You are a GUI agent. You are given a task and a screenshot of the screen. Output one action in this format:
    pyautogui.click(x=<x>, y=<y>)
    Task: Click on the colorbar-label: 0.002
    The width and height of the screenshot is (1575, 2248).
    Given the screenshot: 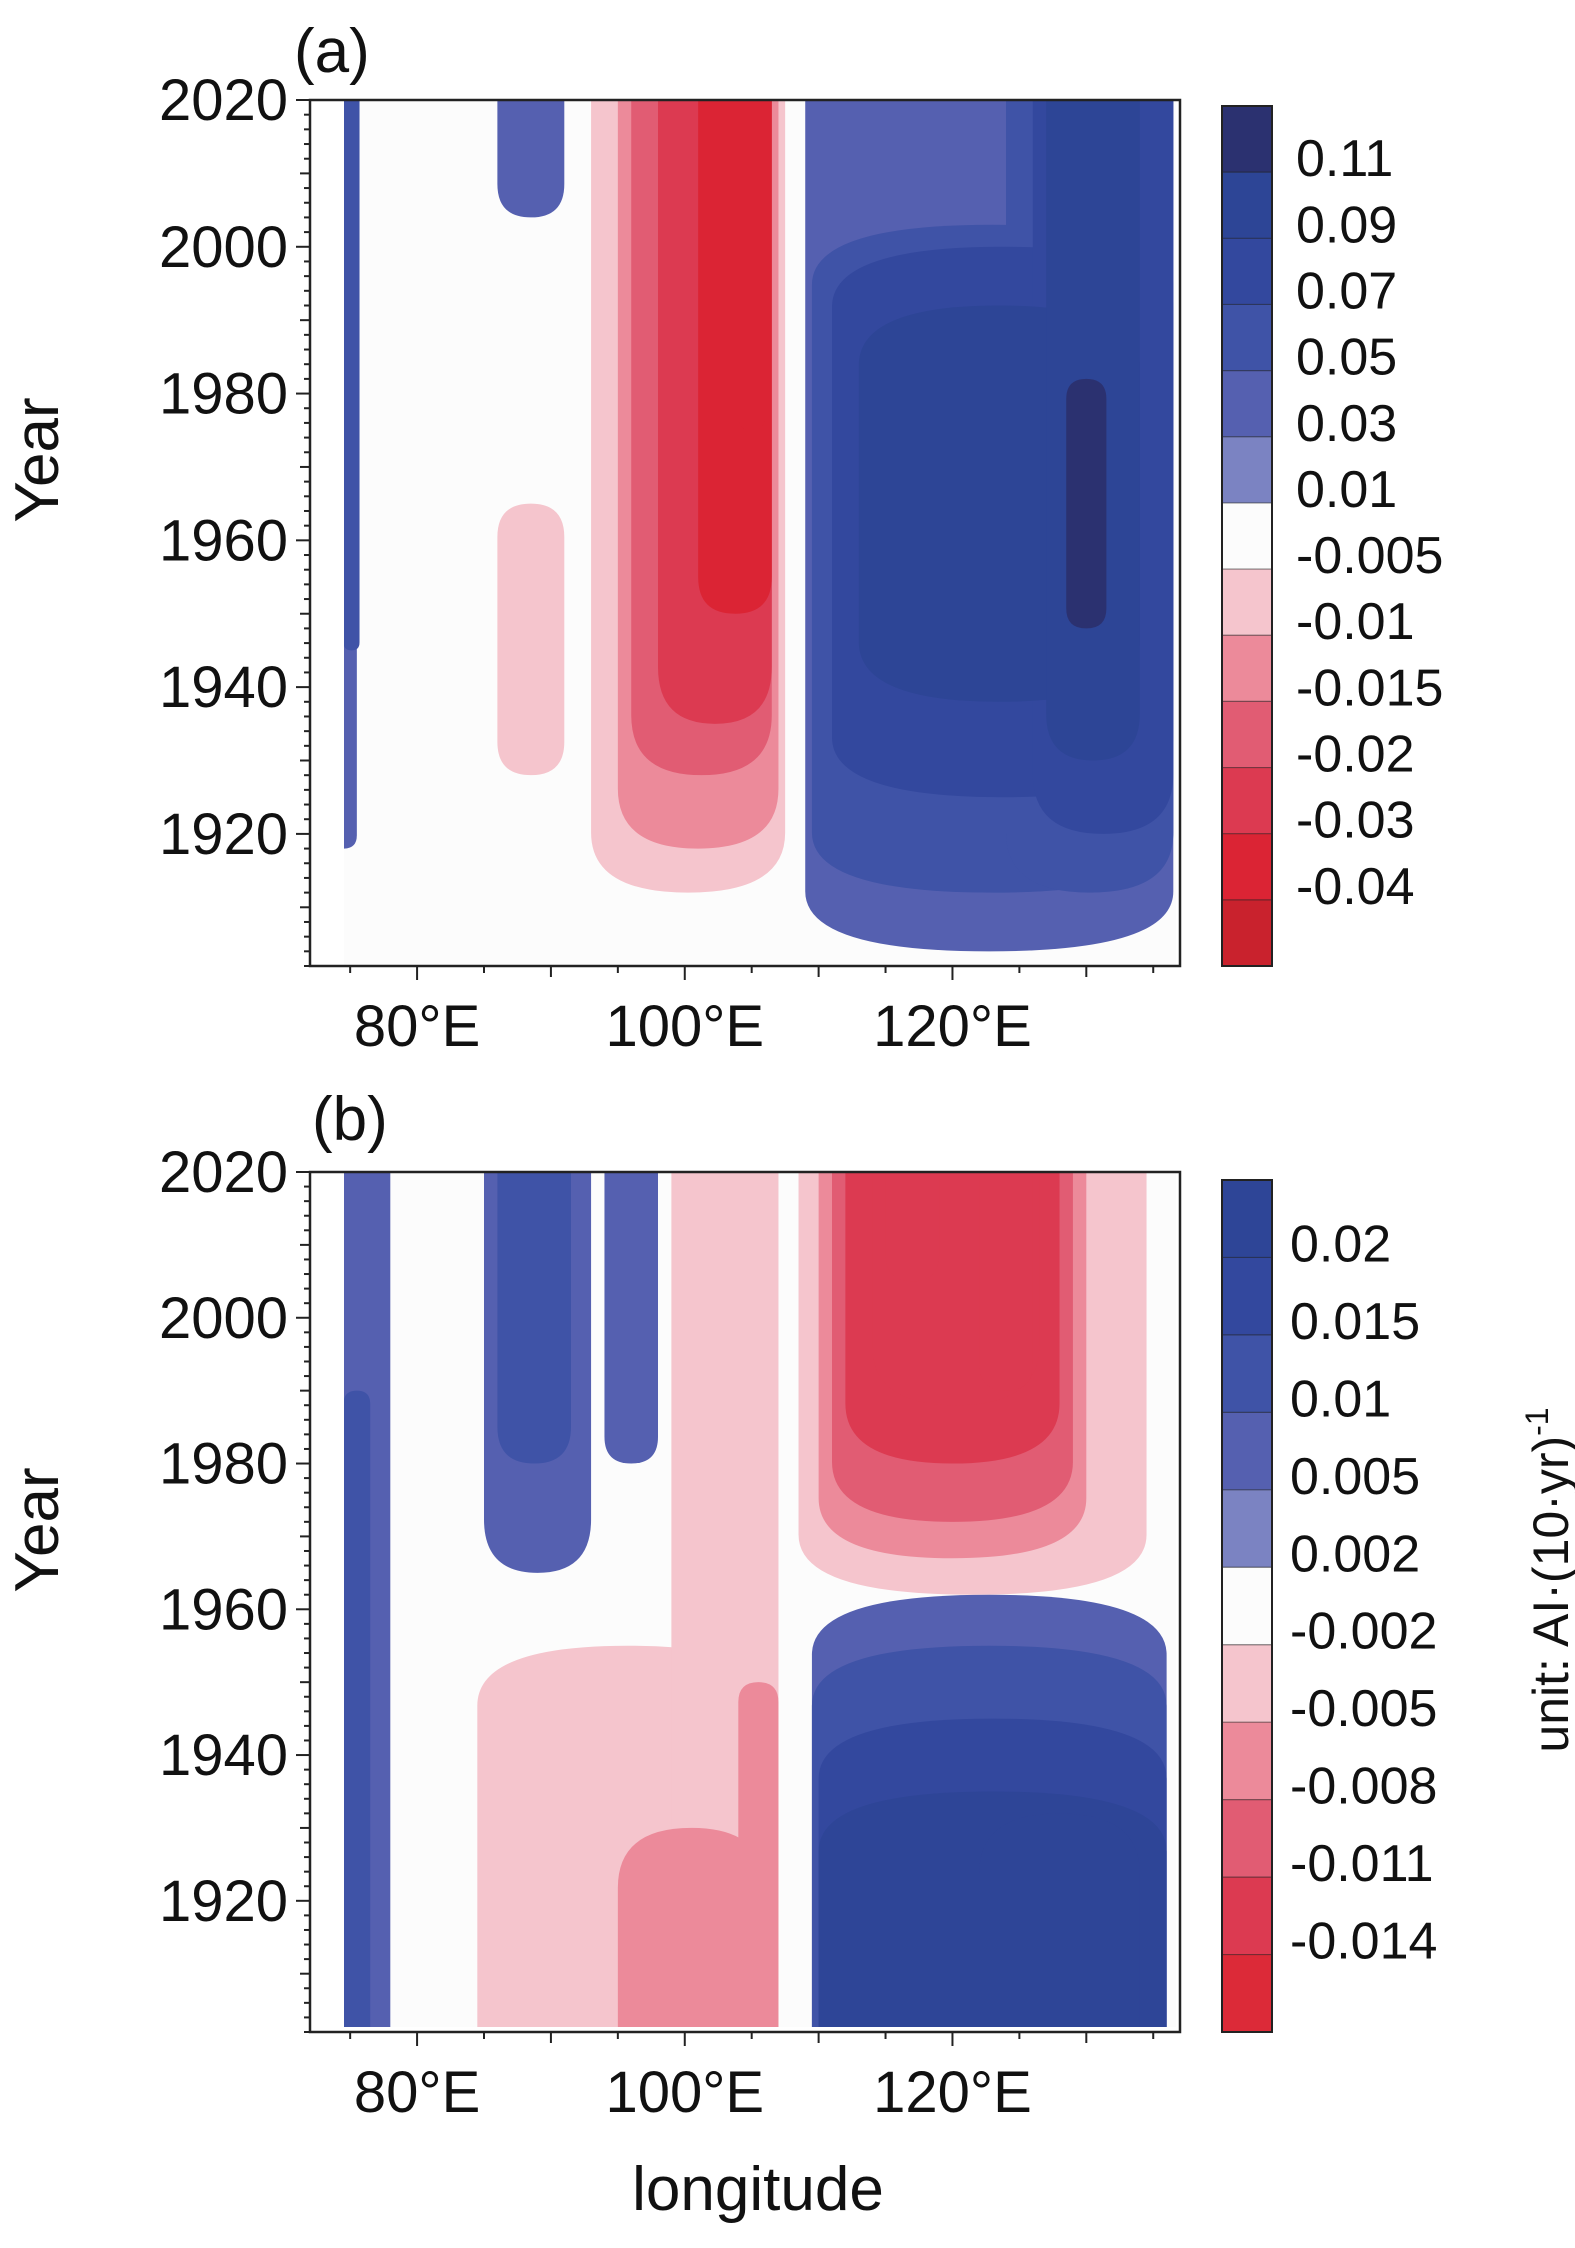 What is the action you would take?
    pyautogui.click(x=1355, y=1554)
    